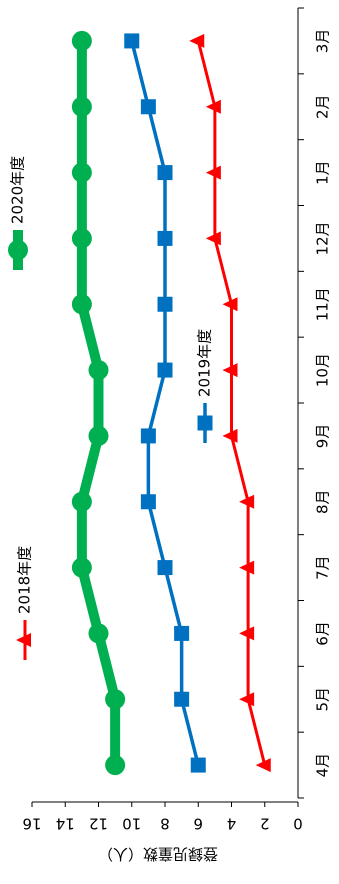  I want to click on category-tick-label: 7月, so click(323, 567).